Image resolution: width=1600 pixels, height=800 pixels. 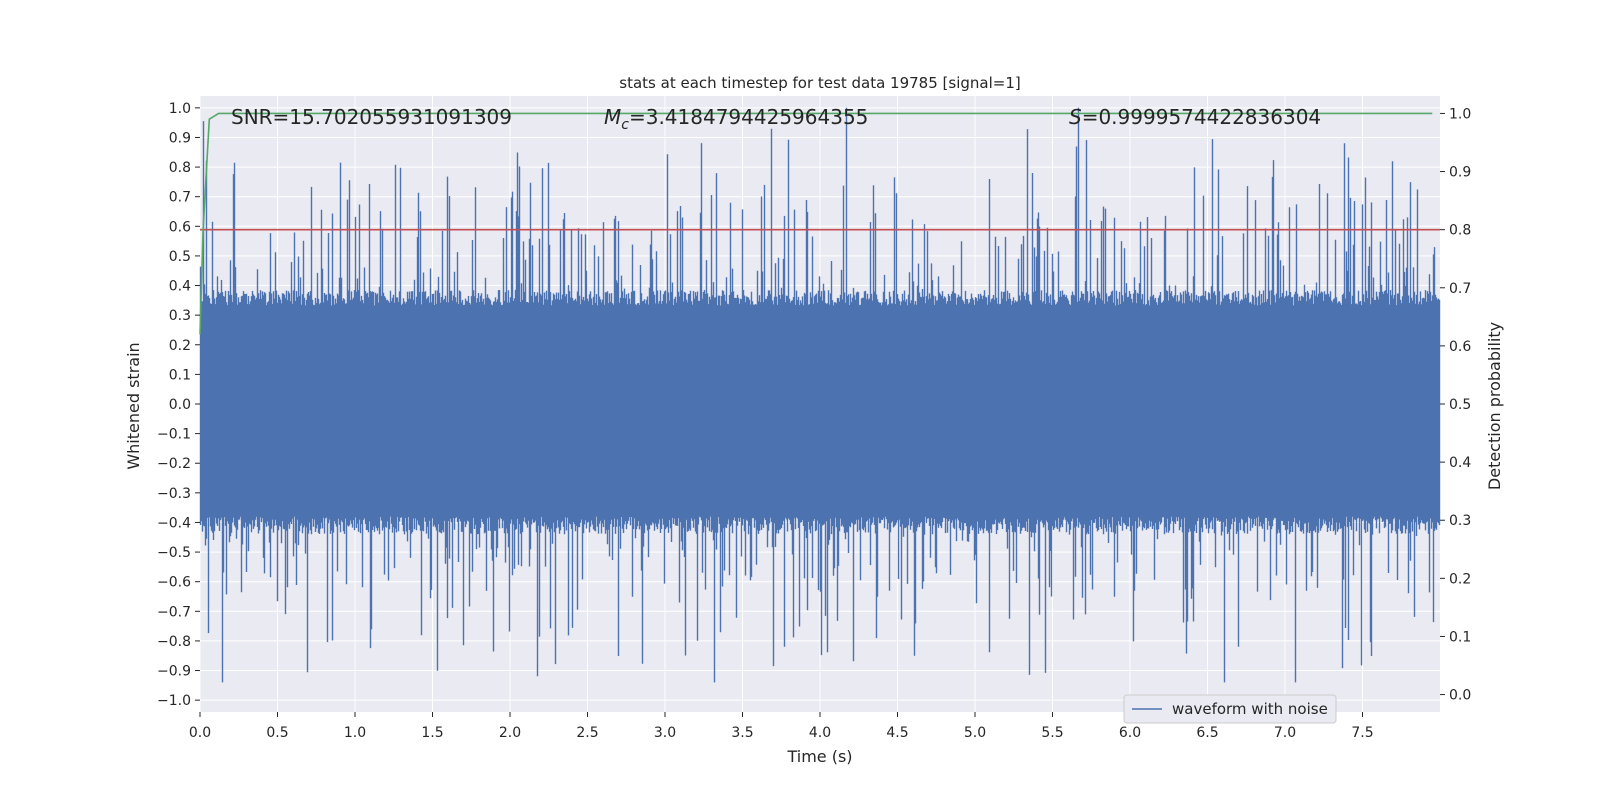 What do you see at coordinates (819, 756) in the screenshot?
I see `x-axis-label: Time (s)` at bounding box center [819, 756].